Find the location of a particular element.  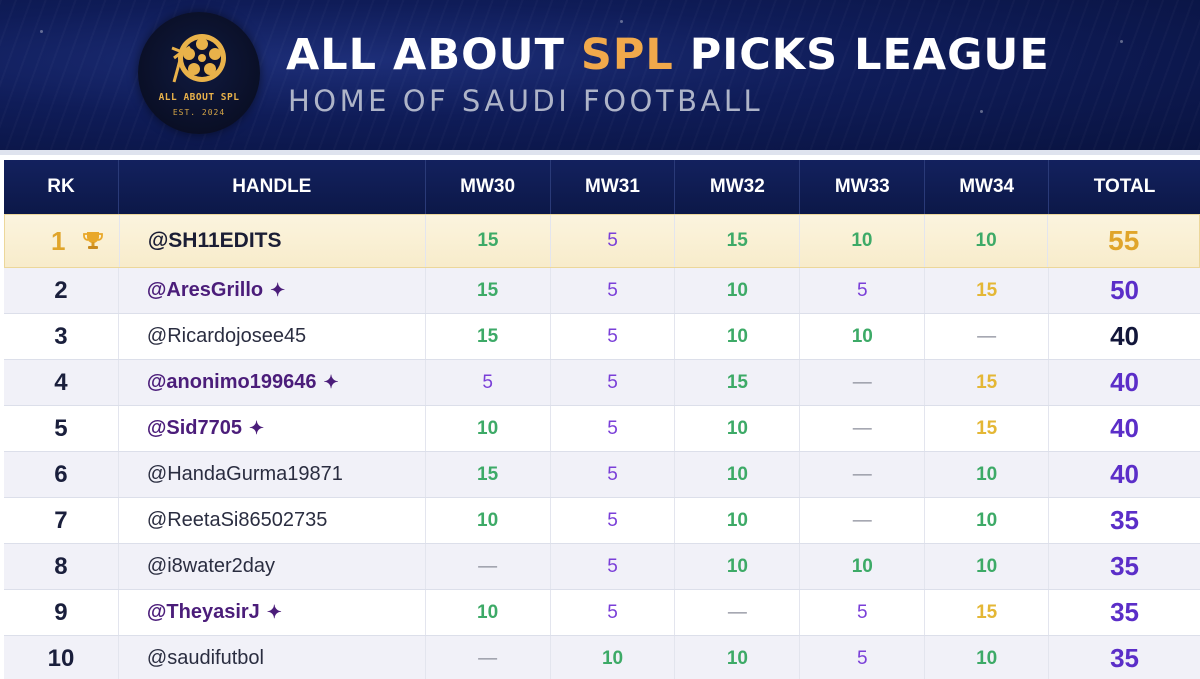

handle-name: @Sid7705 is located at coordinates (194, 428).